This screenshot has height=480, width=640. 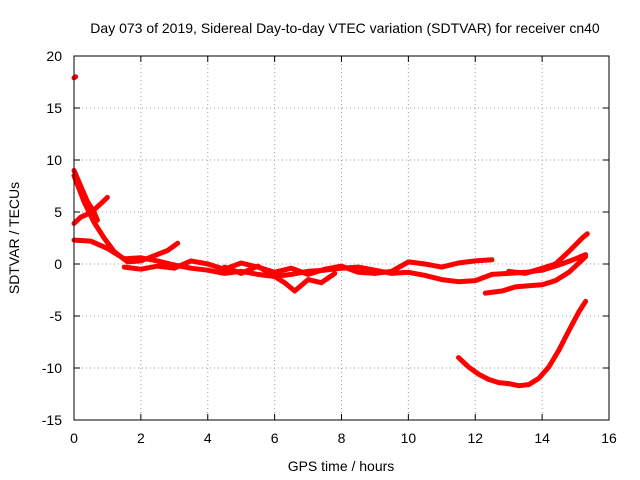 What do you see at coordinates (14, 238) in the screenshot?
I see `y-axis-label: SDTVAR / TECUs` at bounding box center [14, 238].